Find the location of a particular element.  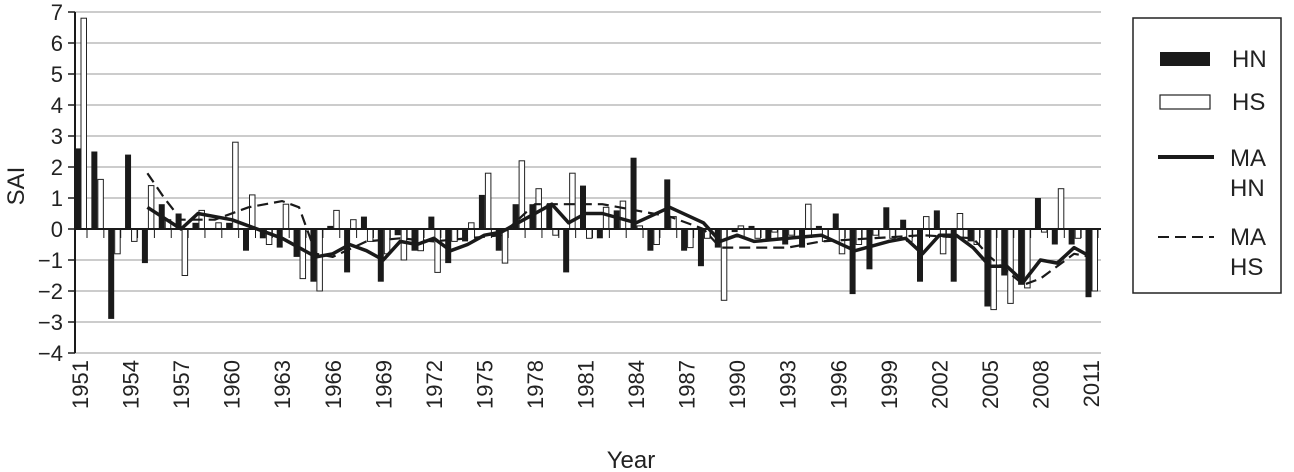

y-axis-title: SAI is located at coordinates (16, 186).